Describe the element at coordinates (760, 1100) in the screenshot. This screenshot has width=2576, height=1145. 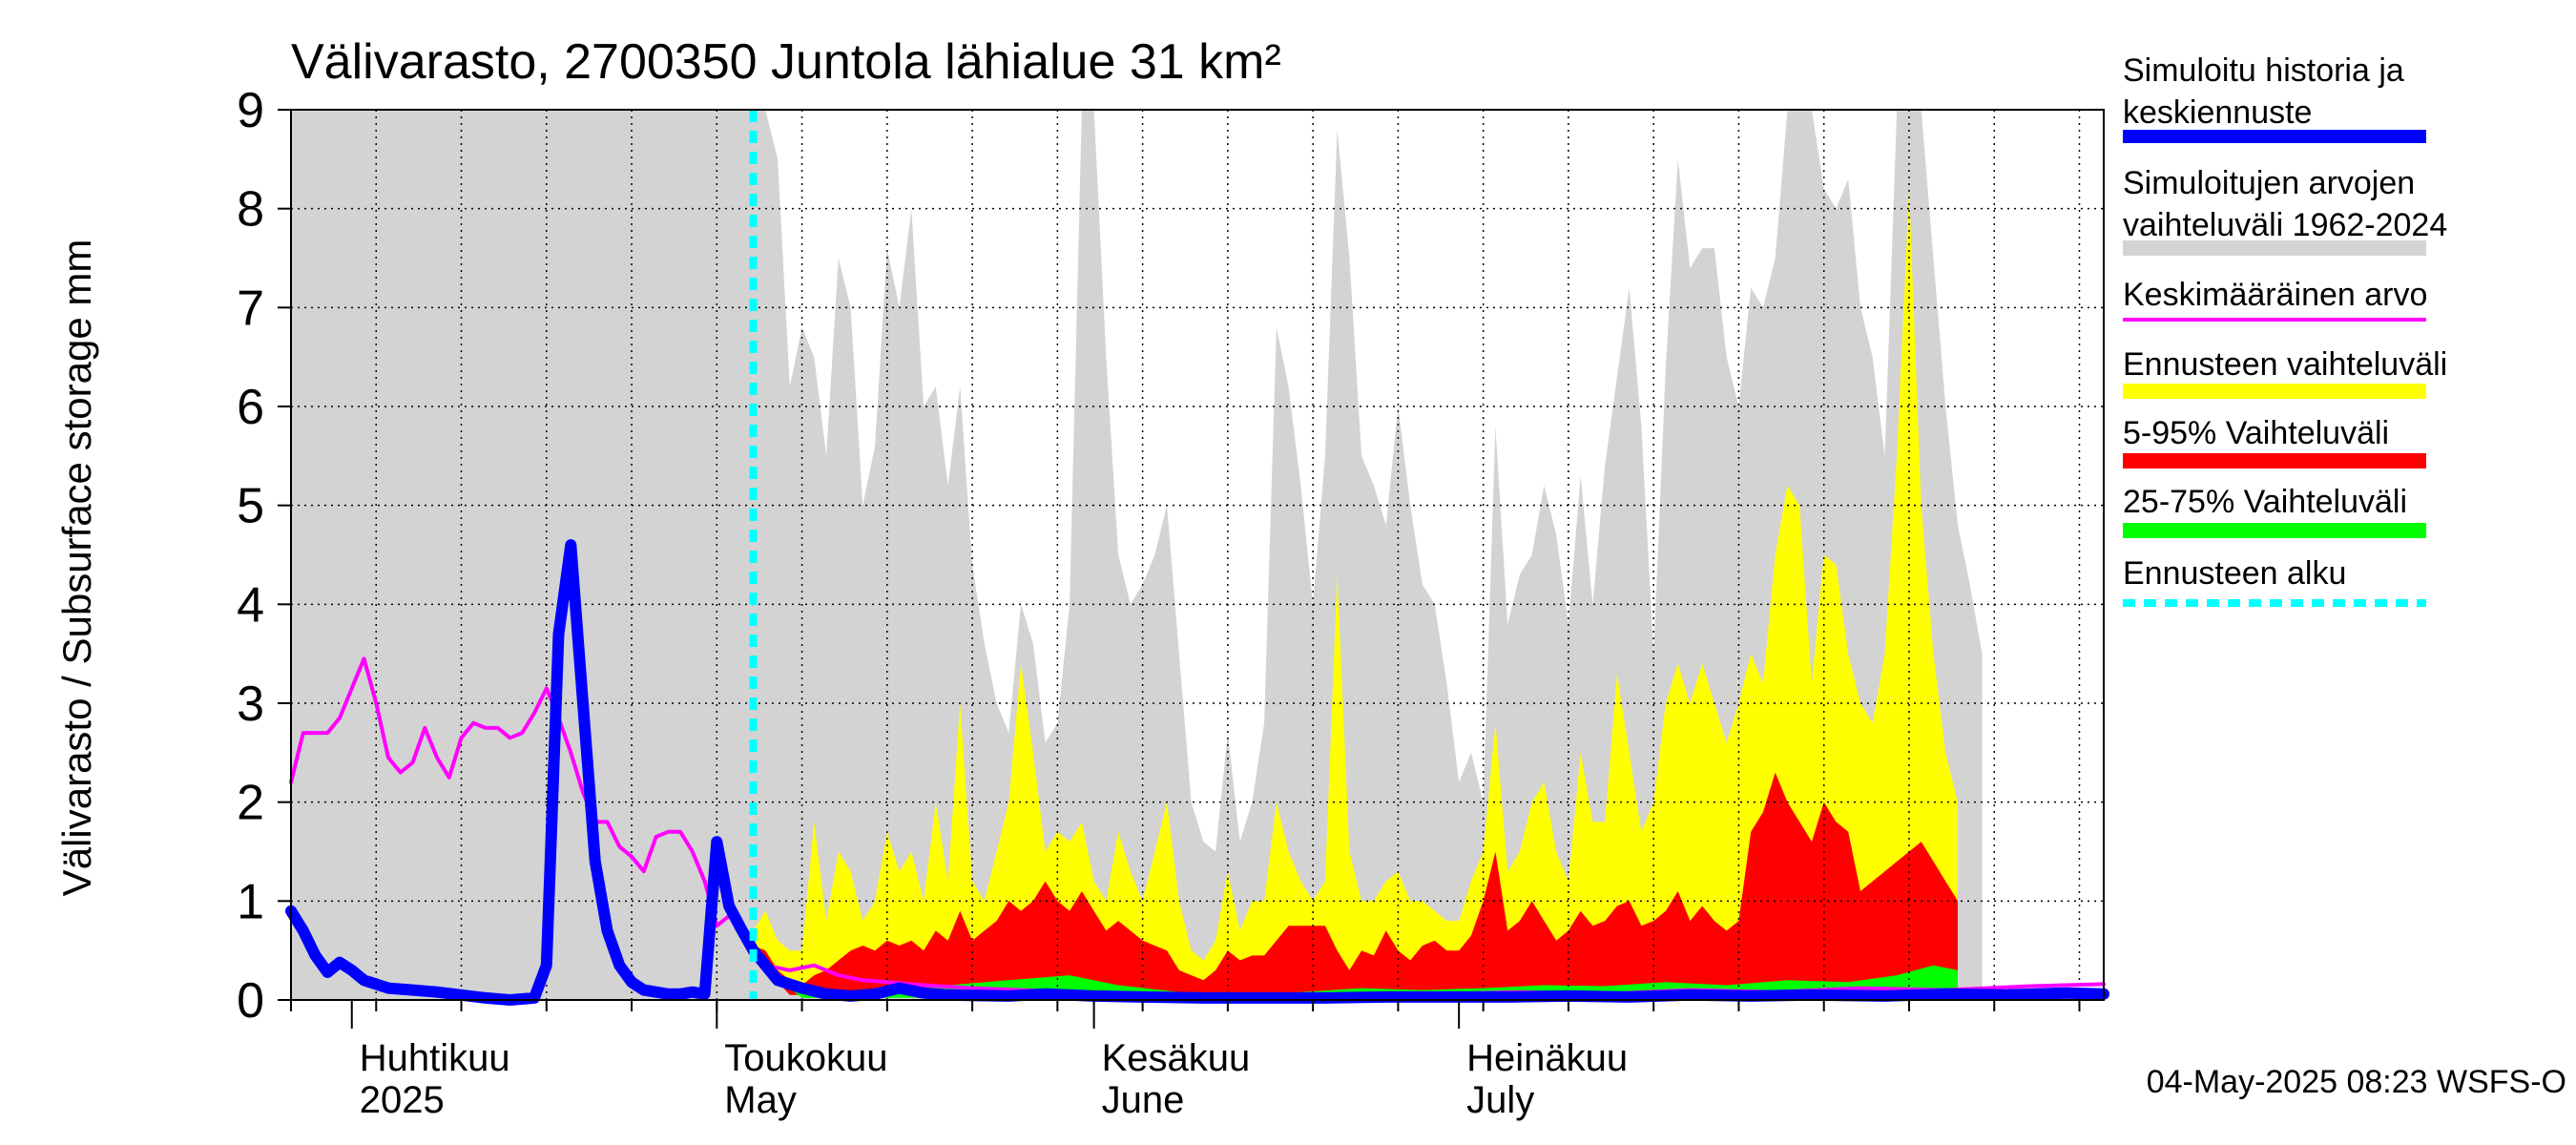
I see `month-label-en-1: May` at that location.